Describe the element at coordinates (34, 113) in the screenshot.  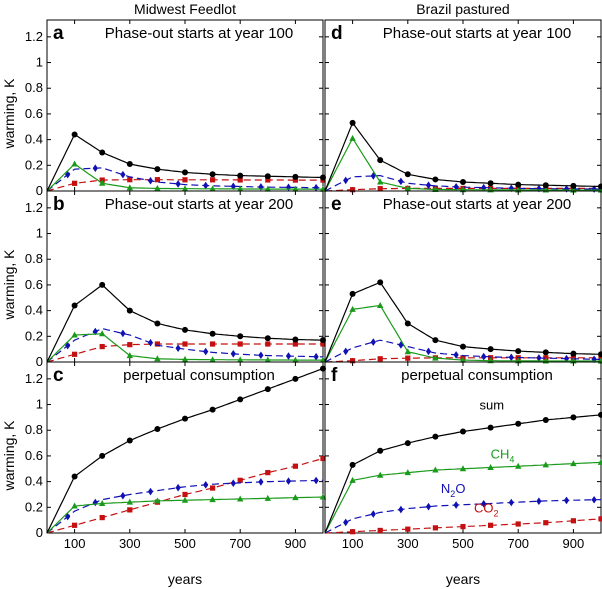
I see `y-tick-label-a-3: 0.6` at that location.